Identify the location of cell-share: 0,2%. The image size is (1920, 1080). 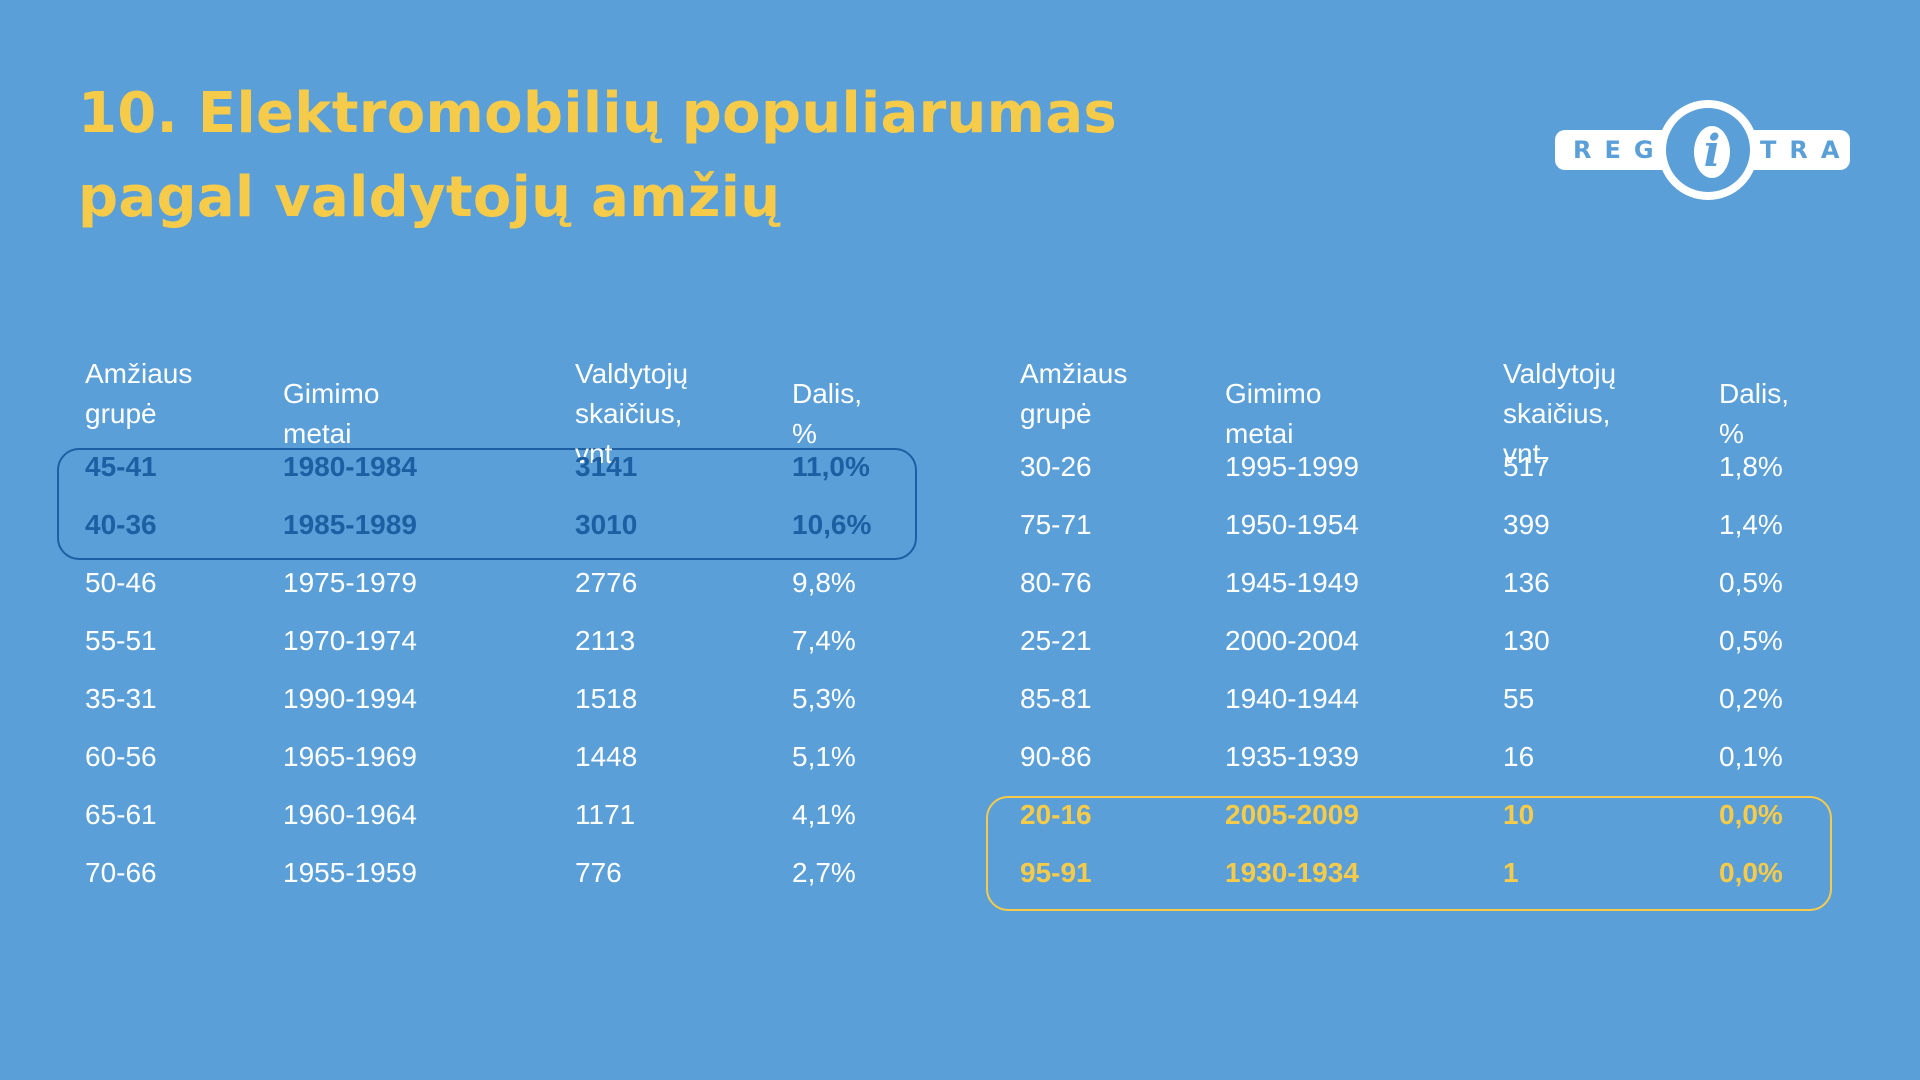
(1751, 698).